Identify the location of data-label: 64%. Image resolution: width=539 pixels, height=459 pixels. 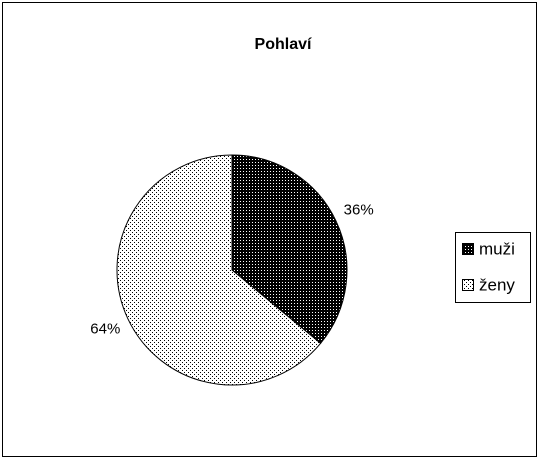
(105, 329).